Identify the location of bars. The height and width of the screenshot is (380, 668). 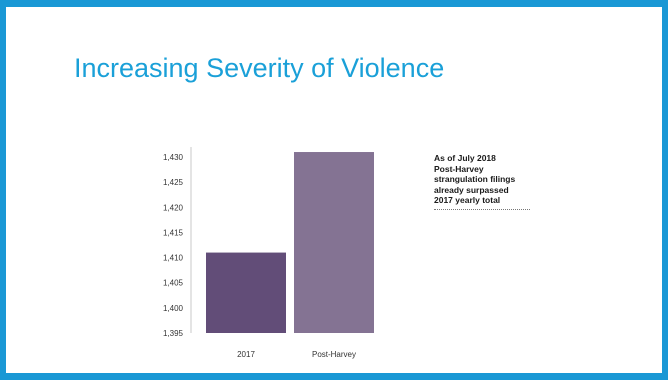
(290, 242).